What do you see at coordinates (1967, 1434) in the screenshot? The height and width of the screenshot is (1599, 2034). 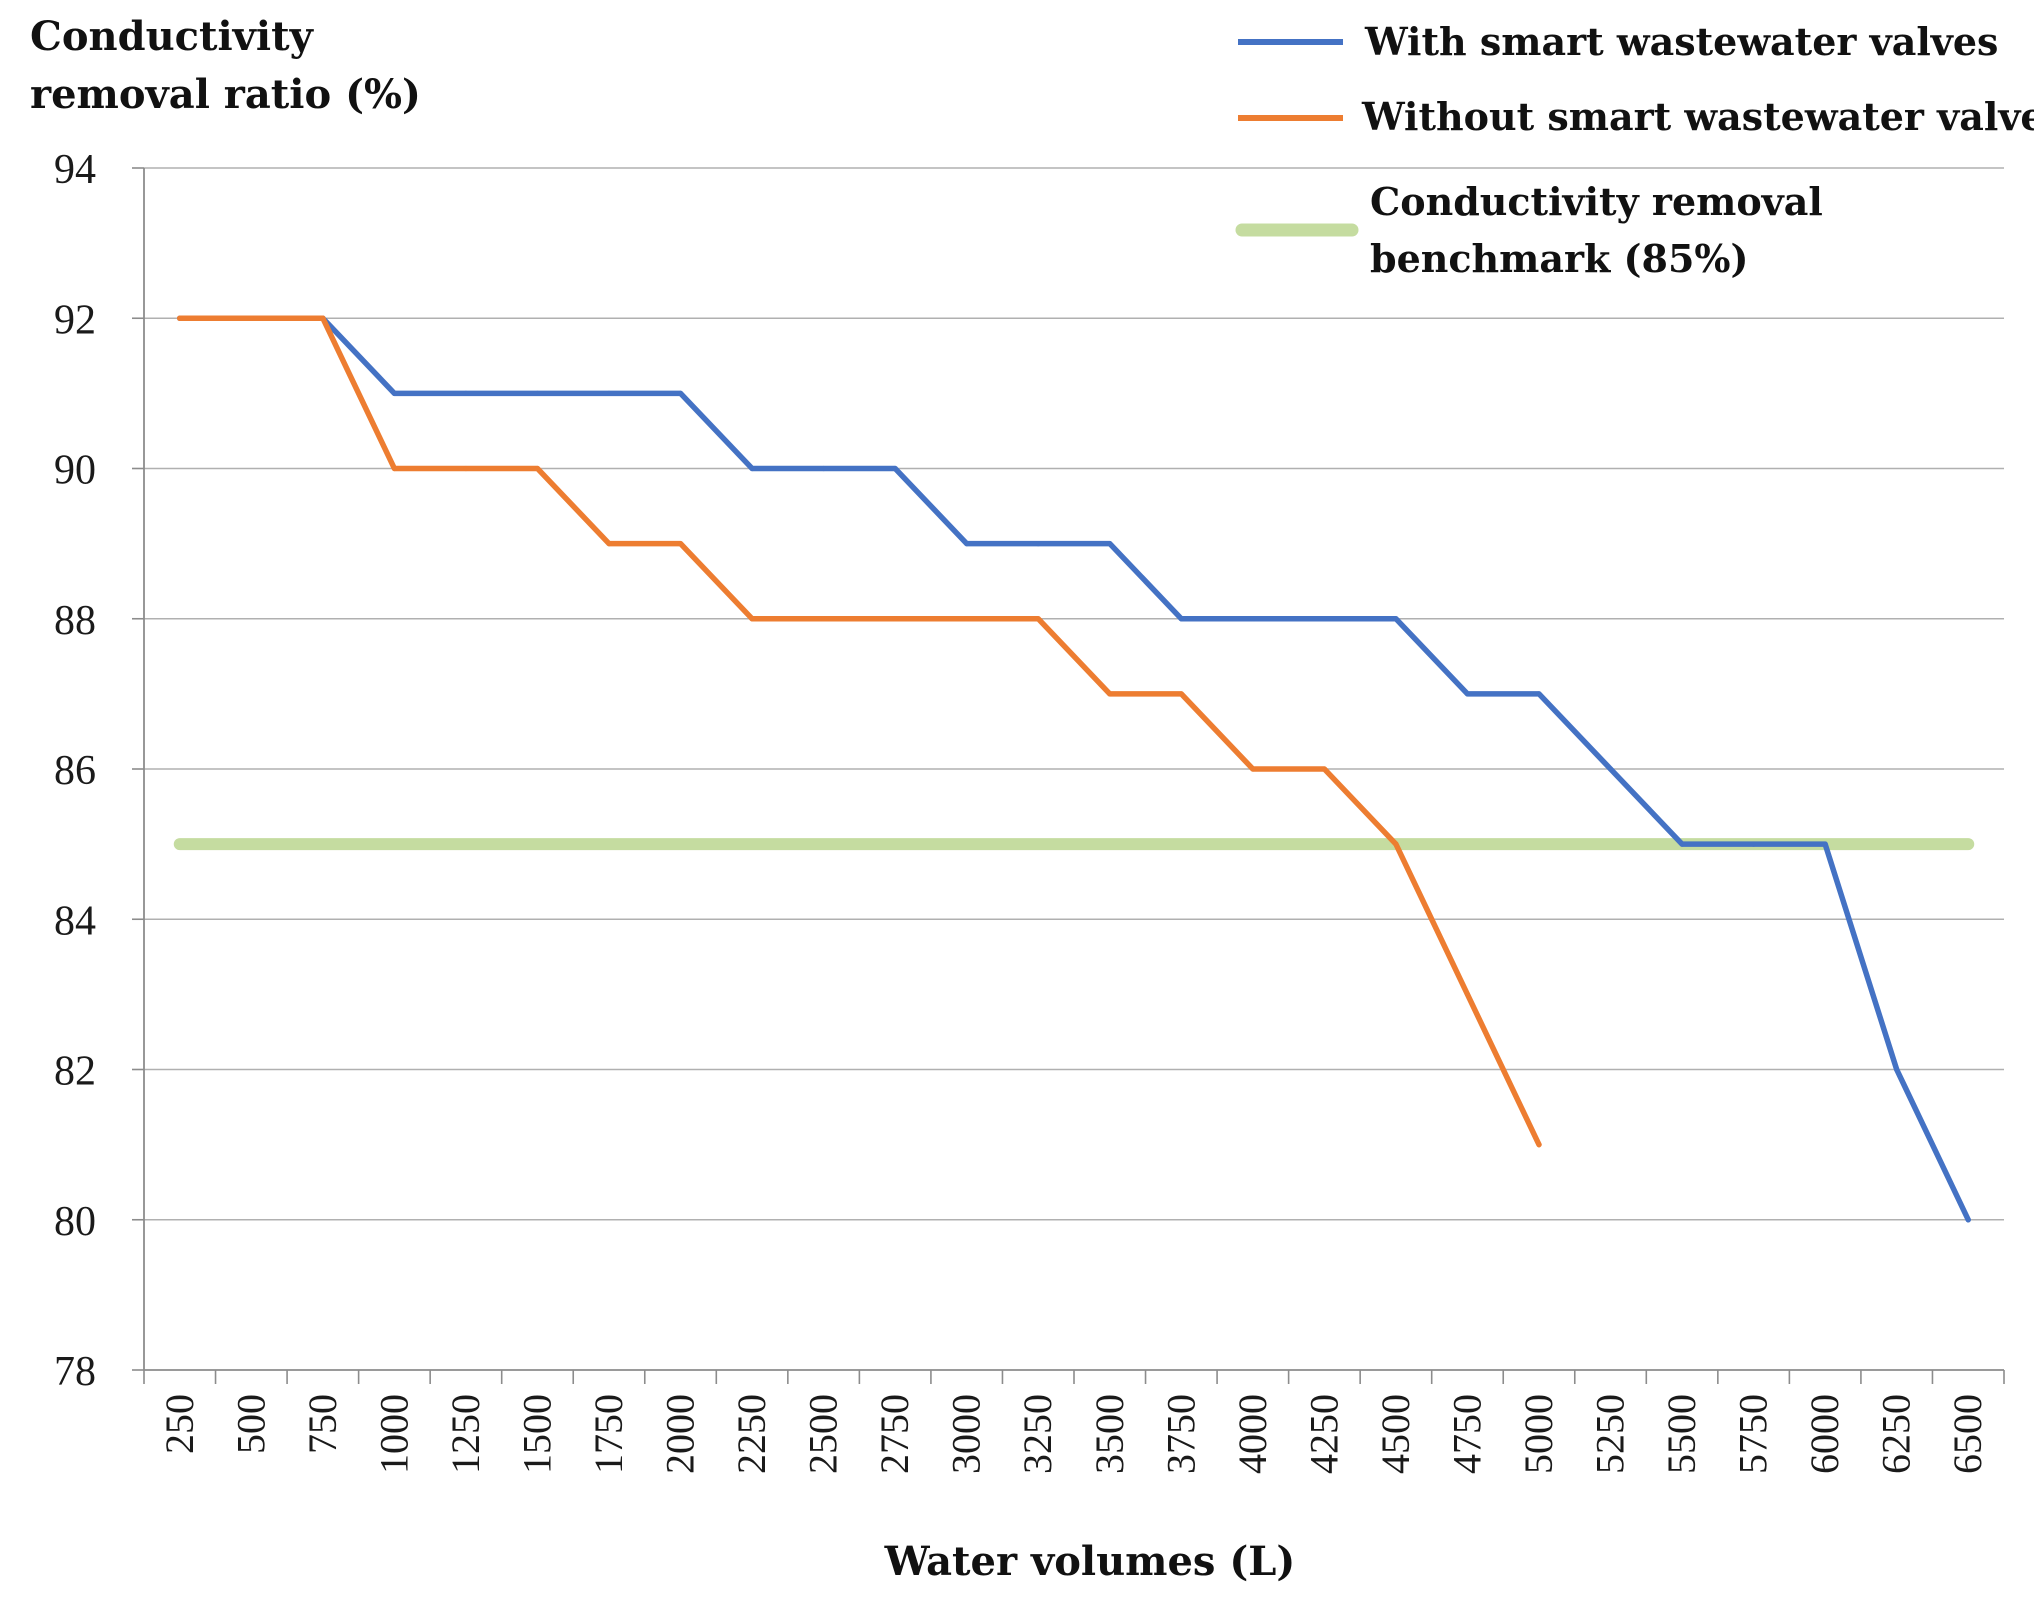 I see `x-tick-label-6500: 6500` at bounding box center [1967, 1434].